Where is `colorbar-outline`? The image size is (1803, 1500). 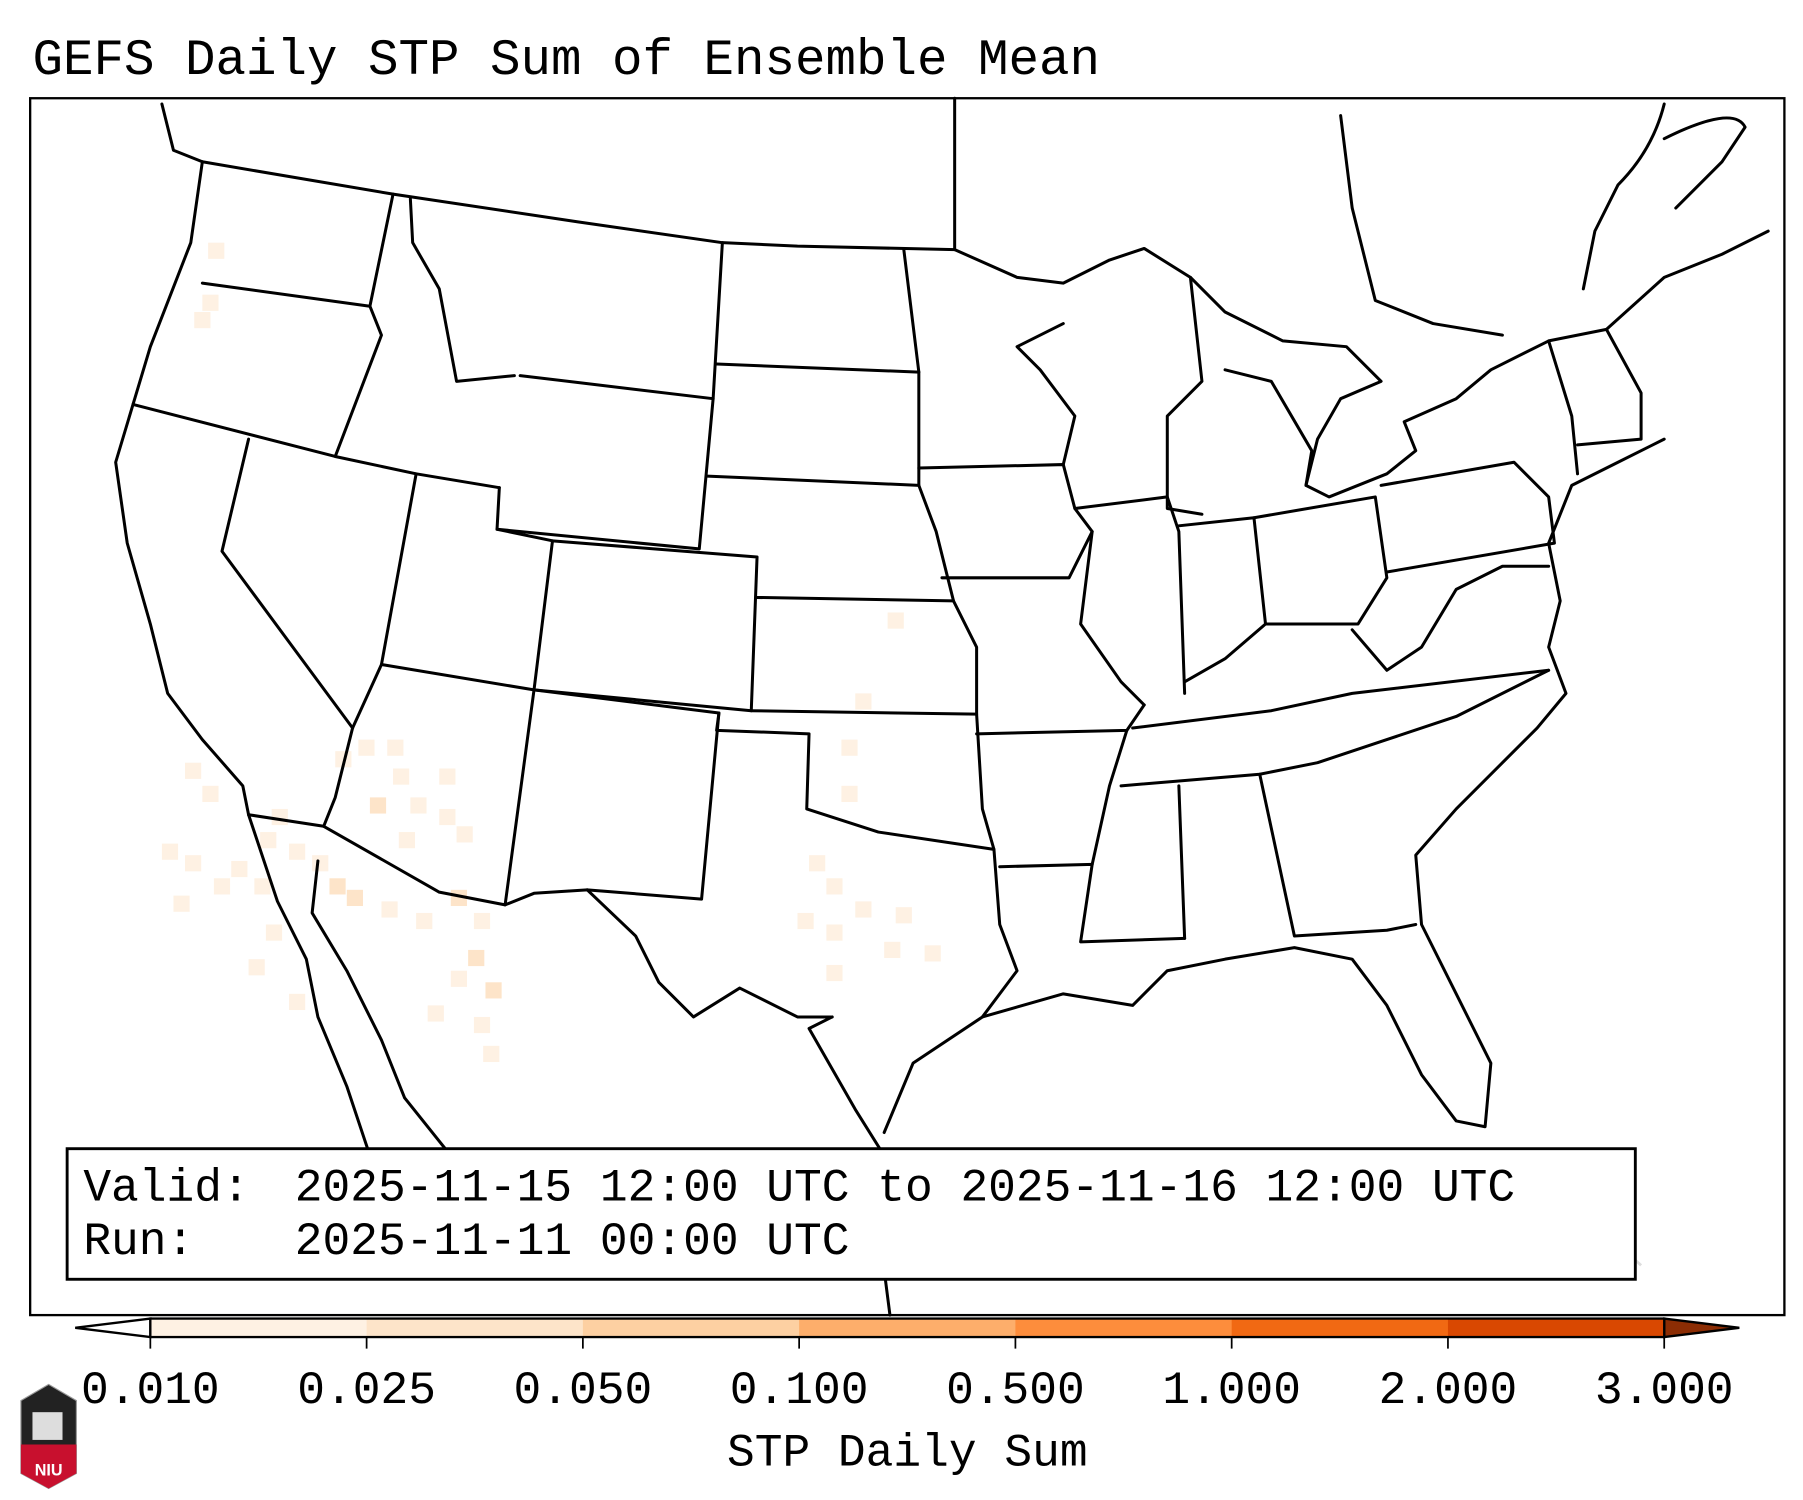 colorbar-outline is located at coordinates (907, 1328).